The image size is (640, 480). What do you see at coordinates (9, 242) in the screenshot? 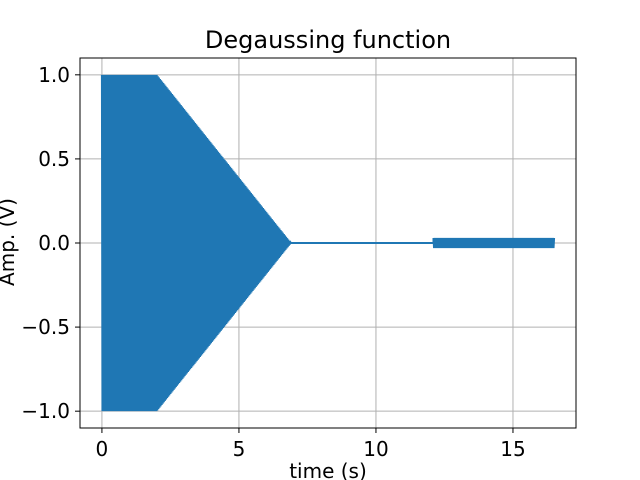
I see `y-axis-label: Amp. (V)` at bounding box center [9, 242].